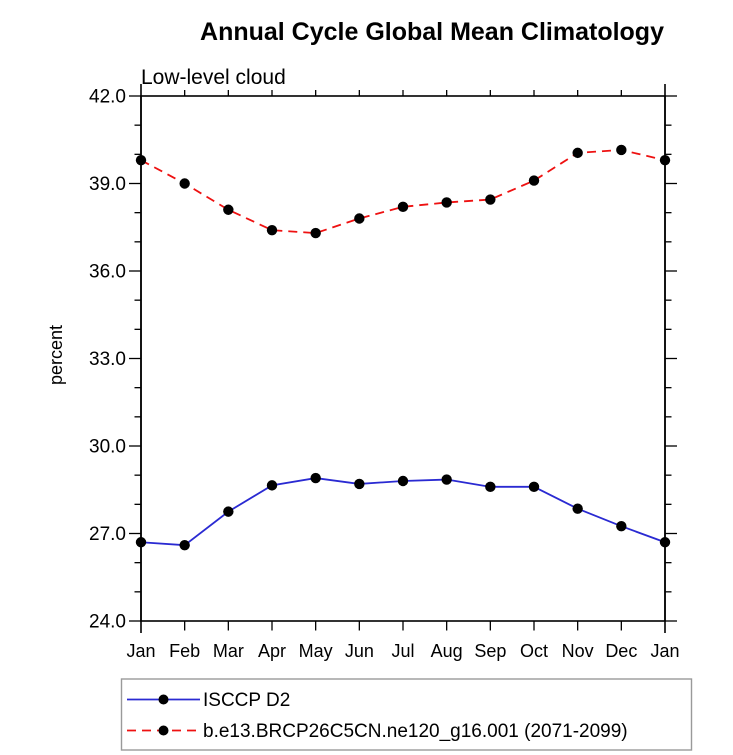  Describe the element at coordinates (107, 184) in the screenshot. I see `y-tick-label: 39.0` at that location.